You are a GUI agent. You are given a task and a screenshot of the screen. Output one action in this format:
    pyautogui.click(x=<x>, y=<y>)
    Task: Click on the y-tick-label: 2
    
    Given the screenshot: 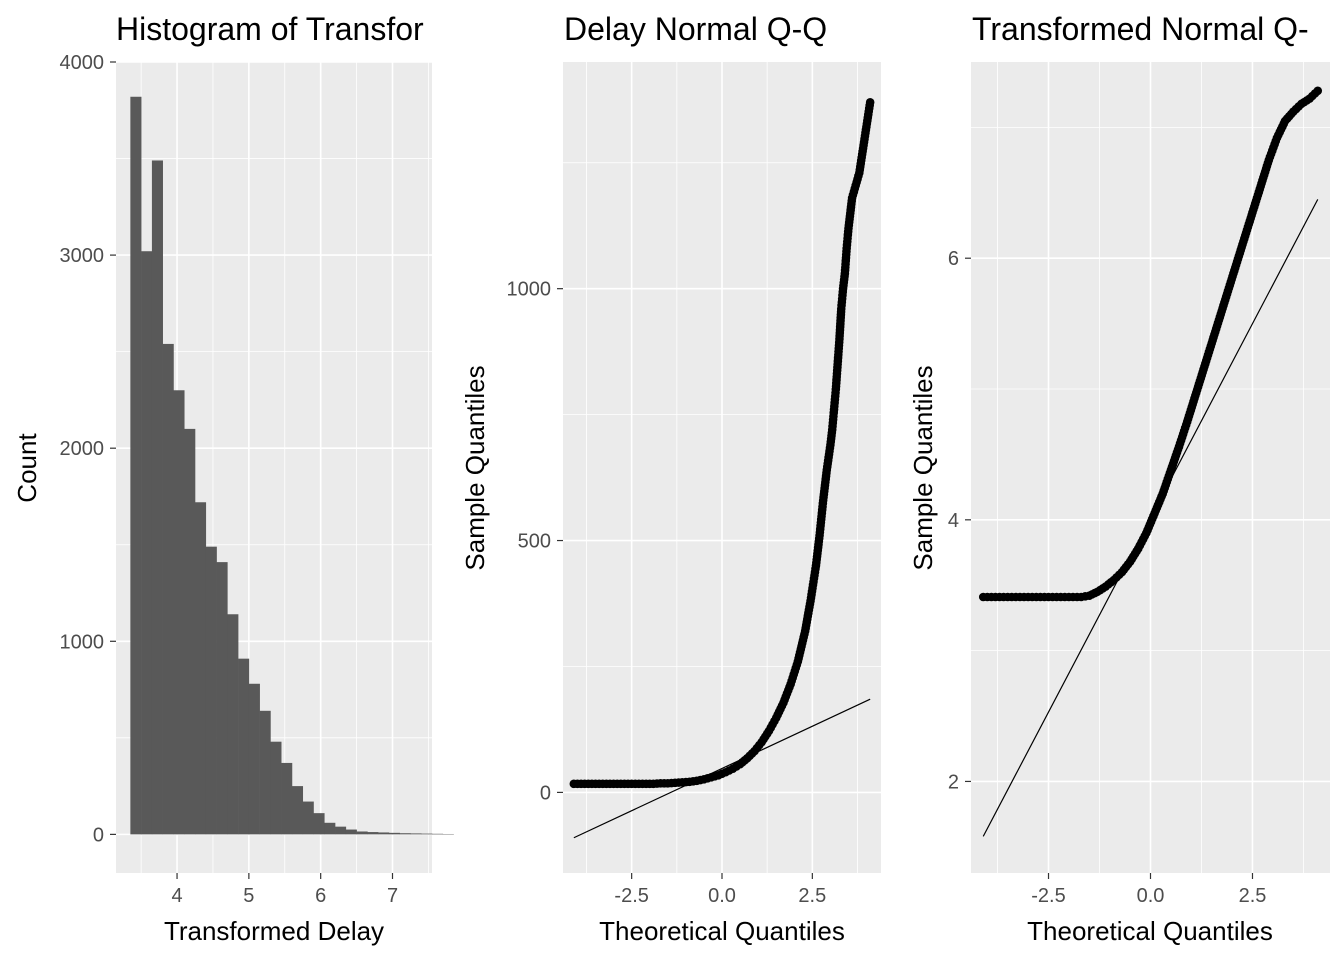 What is the action you would take?
    pyautogui.click(x=953, y=782)
    